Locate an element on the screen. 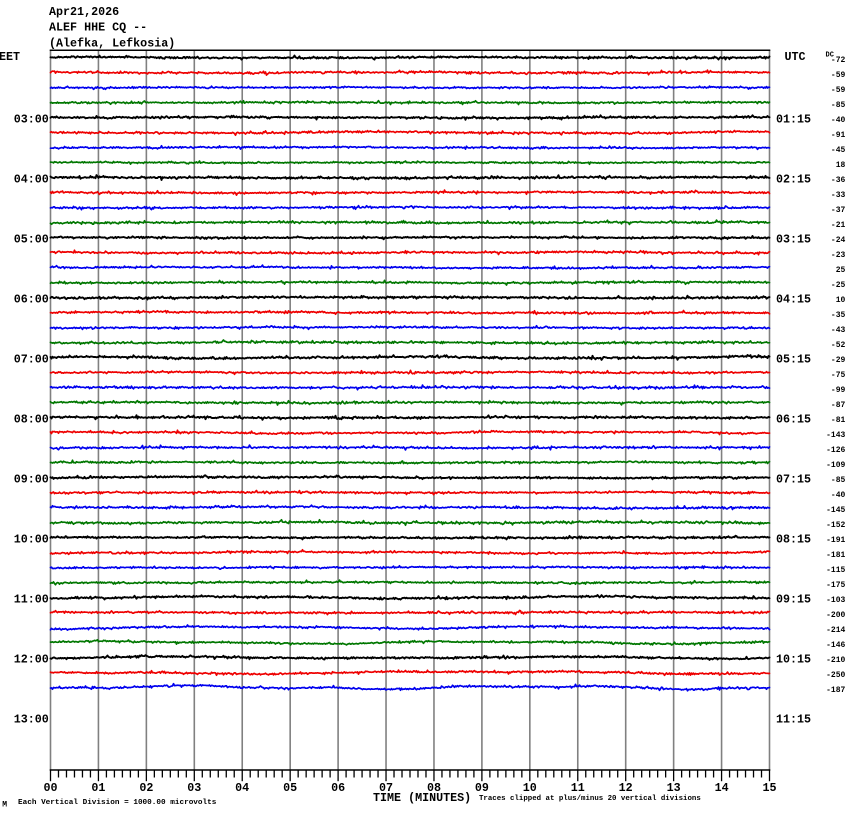  svg-text: -36 is located at coordinates (838, 180).